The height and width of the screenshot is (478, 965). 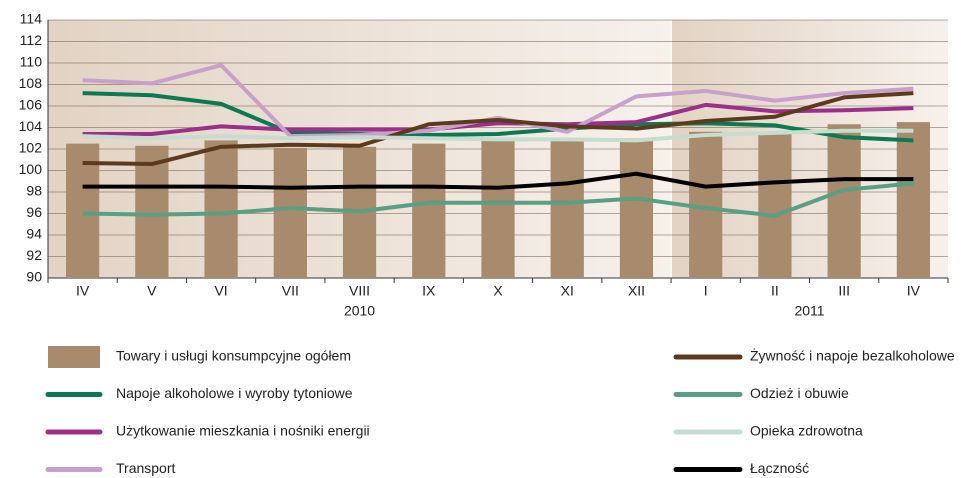 What do you see at coordinates (74, 357) in the screenshot?
I see `legend-swatch` at bounding box center [74, 357].